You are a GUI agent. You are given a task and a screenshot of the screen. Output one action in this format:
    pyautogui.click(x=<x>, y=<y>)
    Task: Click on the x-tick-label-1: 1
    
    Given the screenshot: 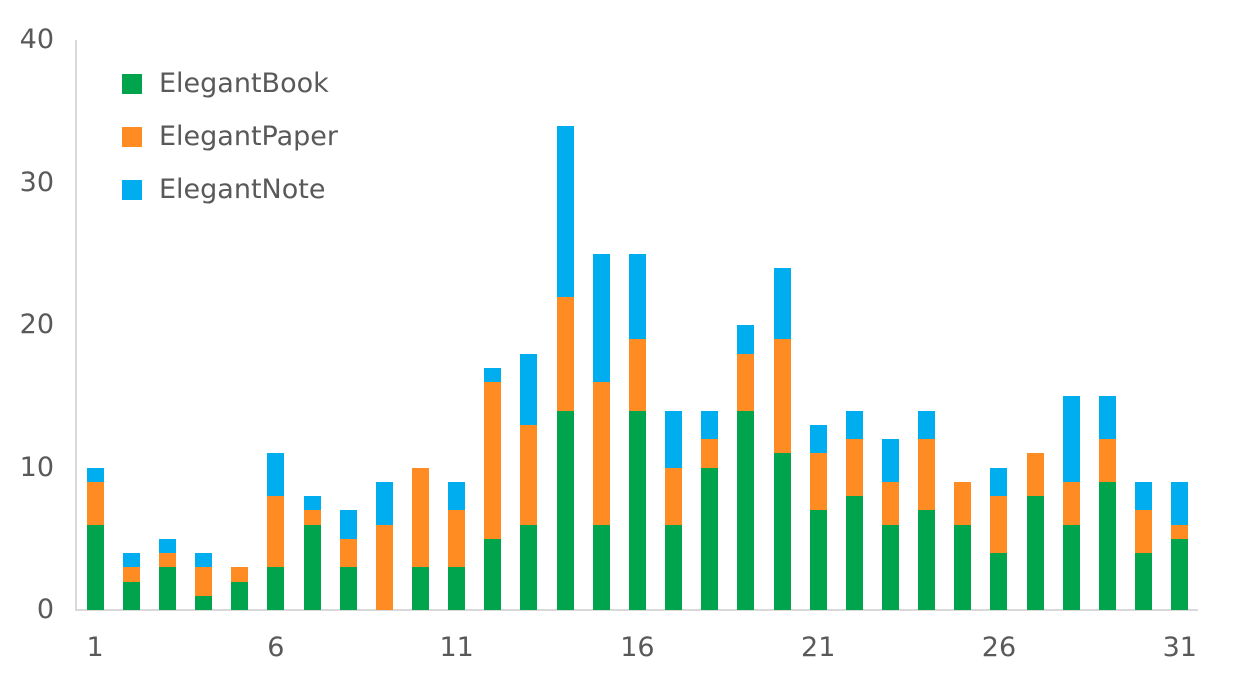 What is the action you would take?
    pyautogui.click(x=95, y=647)
    